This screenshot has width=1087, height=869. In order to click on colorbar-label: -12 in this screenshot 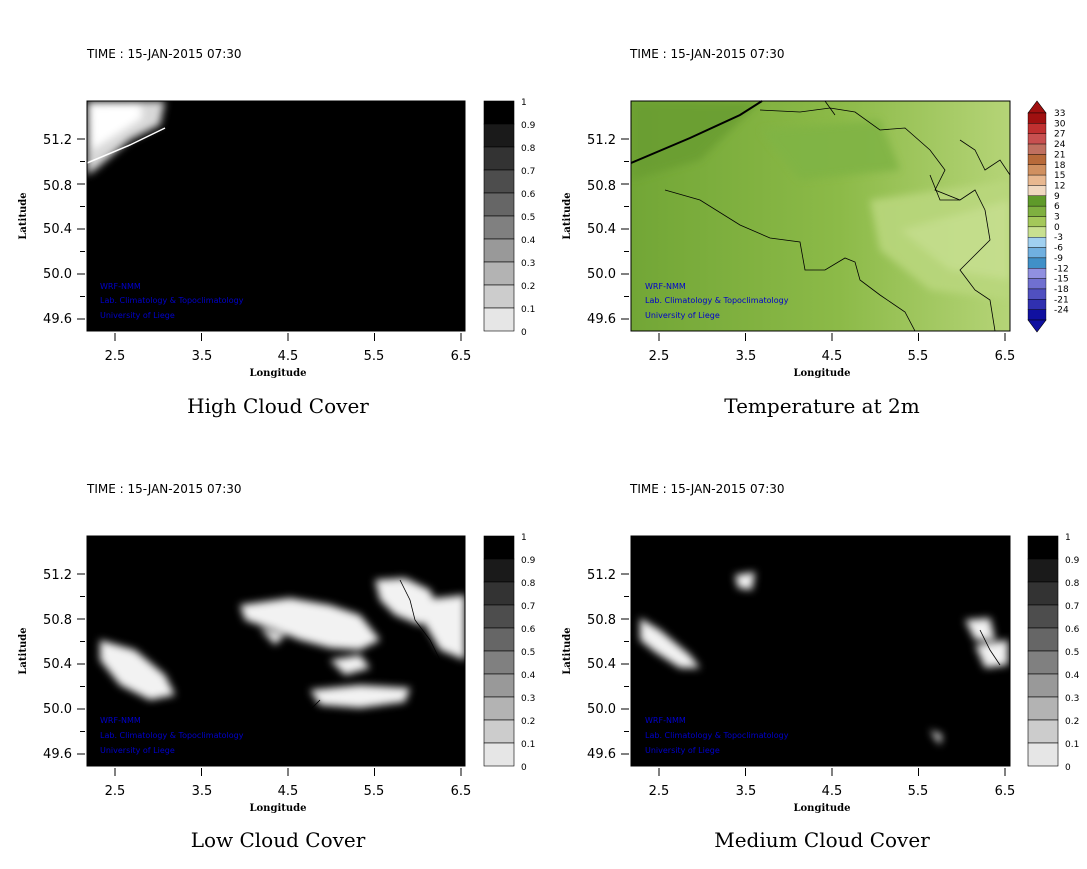, I will do `click(1061, 269)`.